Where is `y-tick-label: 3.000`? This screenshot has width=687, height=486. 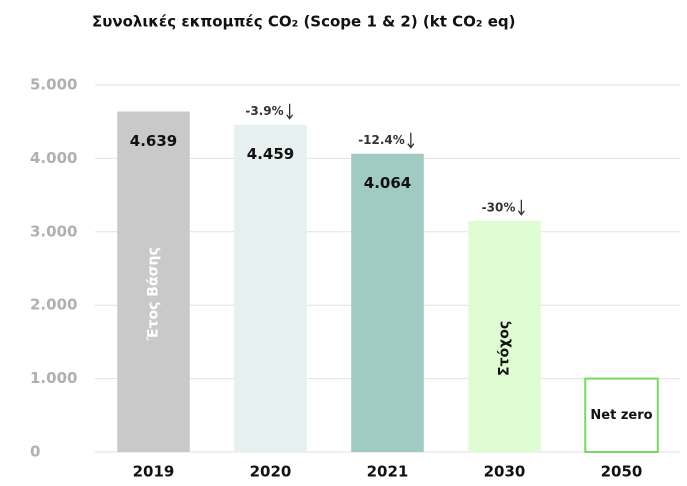
y-tick-label: 3.000 is located at coordinates (53, 231).